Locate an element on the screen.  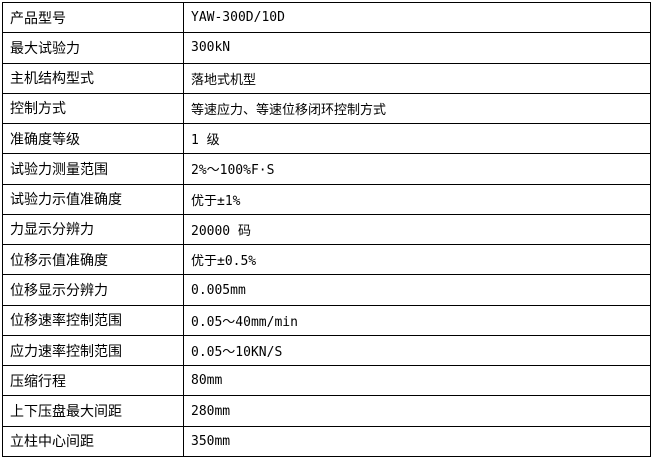
spec-label-cell: 位移速率控制范围 is located at coordinates (93, 320).